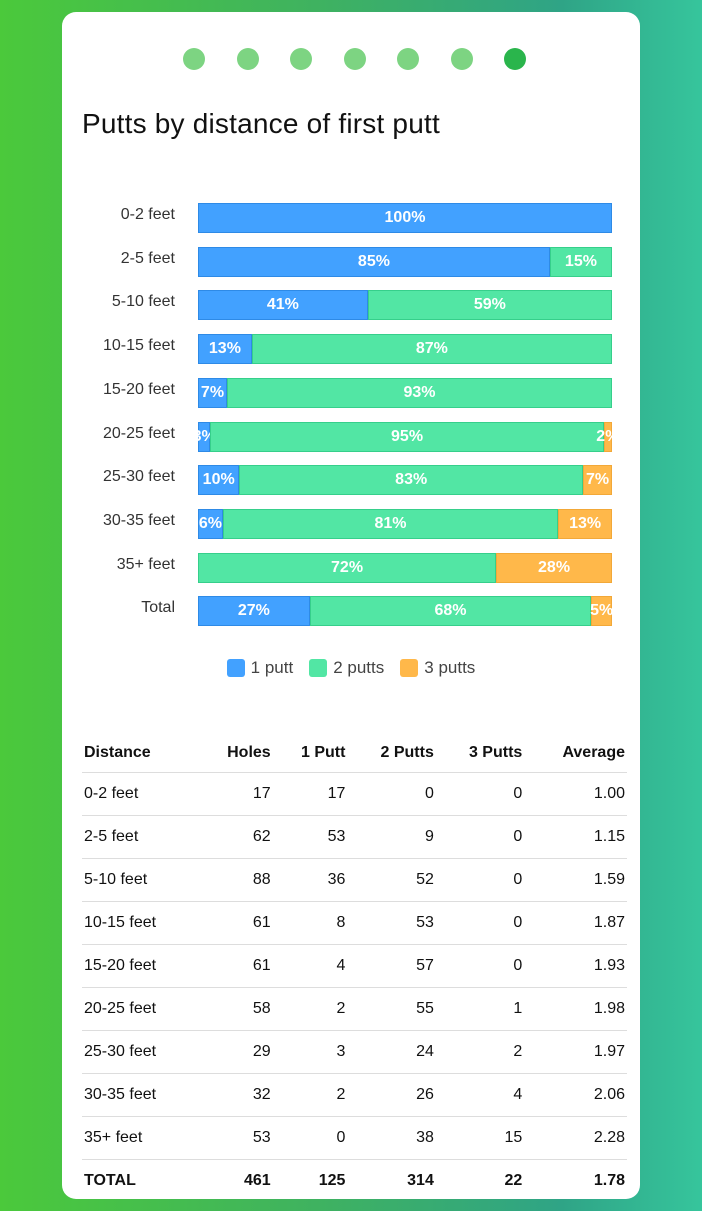 This screenshot has height=1211, width=702. I want to click on bar-segment: 95%, so click(407, 436).